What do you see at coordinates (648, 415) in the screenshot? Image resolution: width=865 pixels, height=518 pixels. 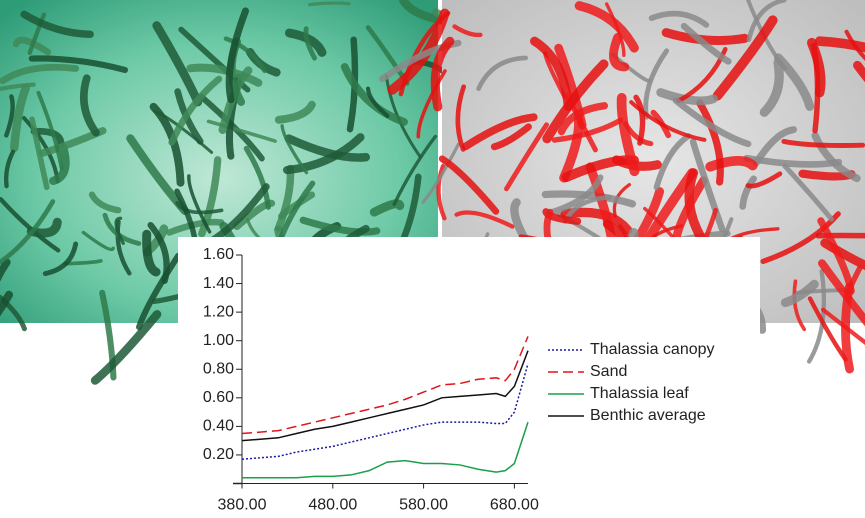 I see `legend-label: Benthic average` at bounding box center [648, 415].